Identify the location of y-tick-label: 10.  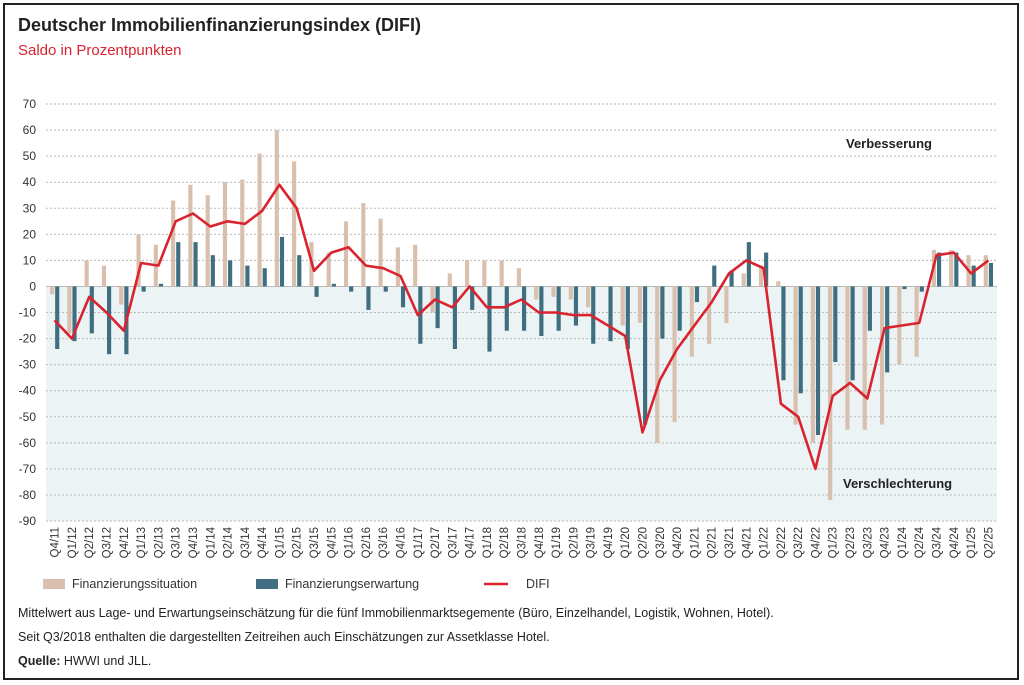
(30, 260).